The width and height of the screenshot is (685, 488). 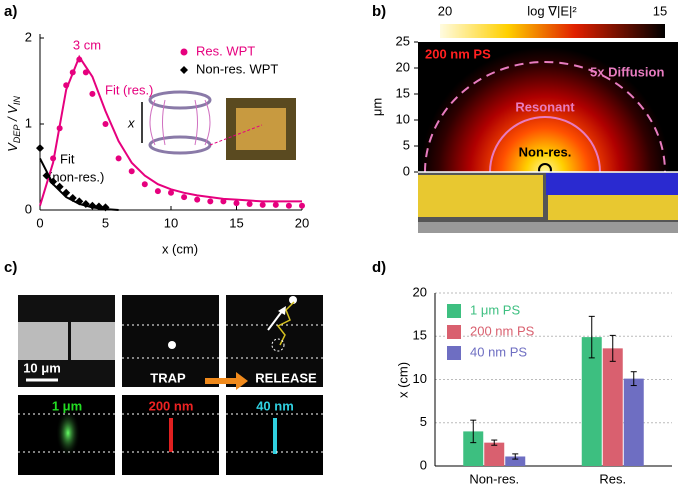 I want to click on panel-label: c), so click(x=10, y=267).